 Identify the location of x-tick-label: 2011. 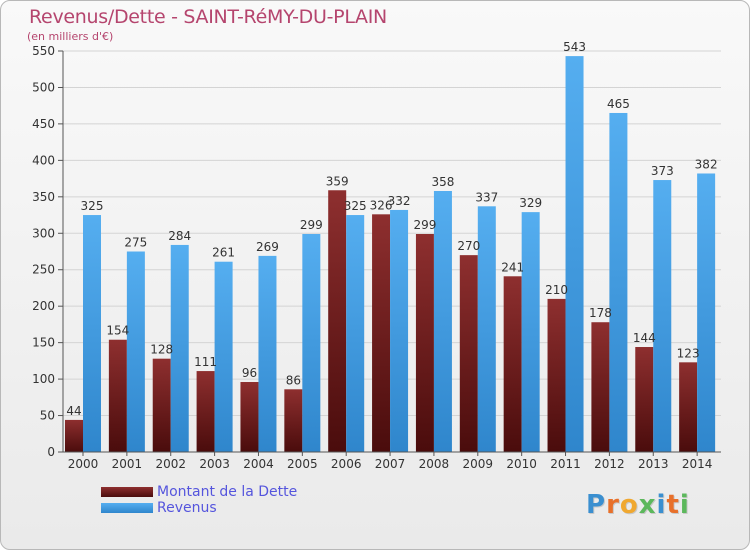
(565, 464).